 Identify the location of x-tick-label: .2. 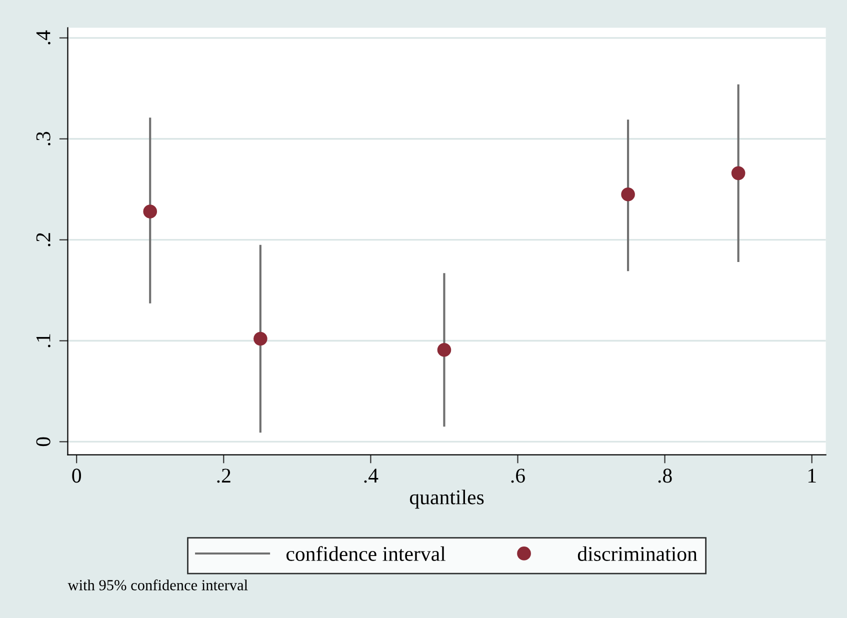
(223, 475).